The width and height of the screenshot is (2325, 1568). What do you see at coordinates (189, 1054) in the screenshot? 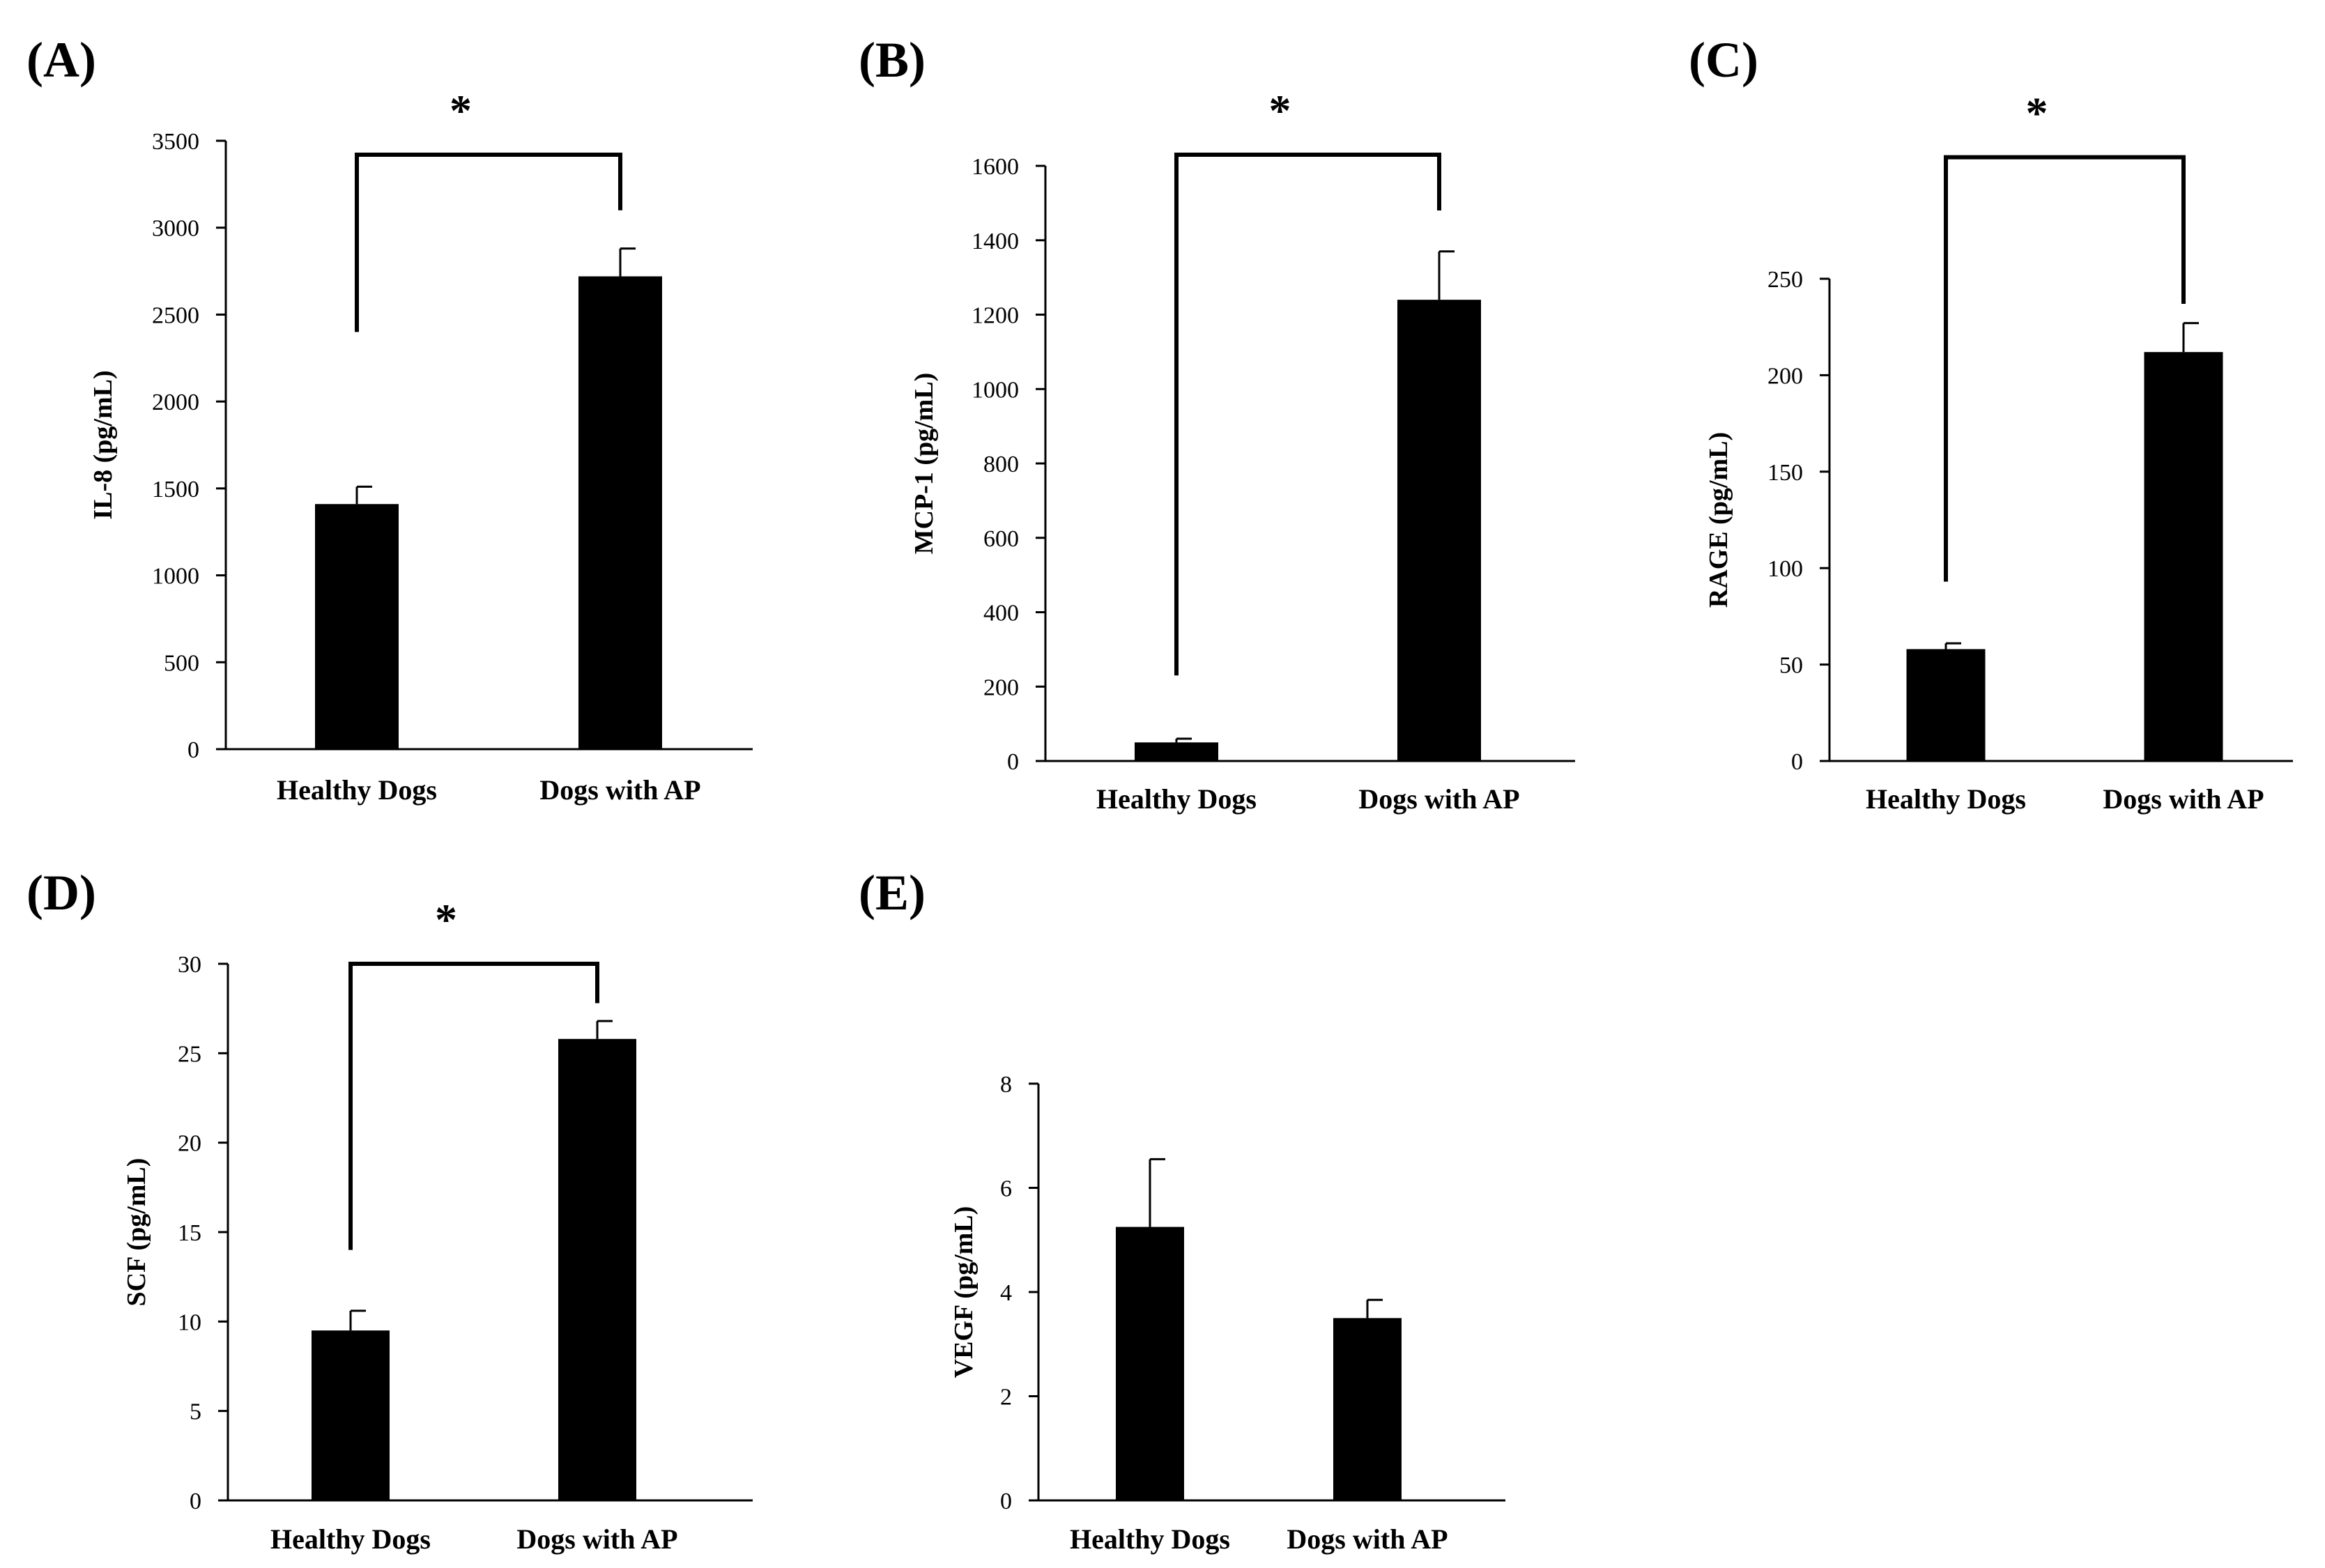
I see `y-tick-label: 25` at bounding box center [189, 1054].